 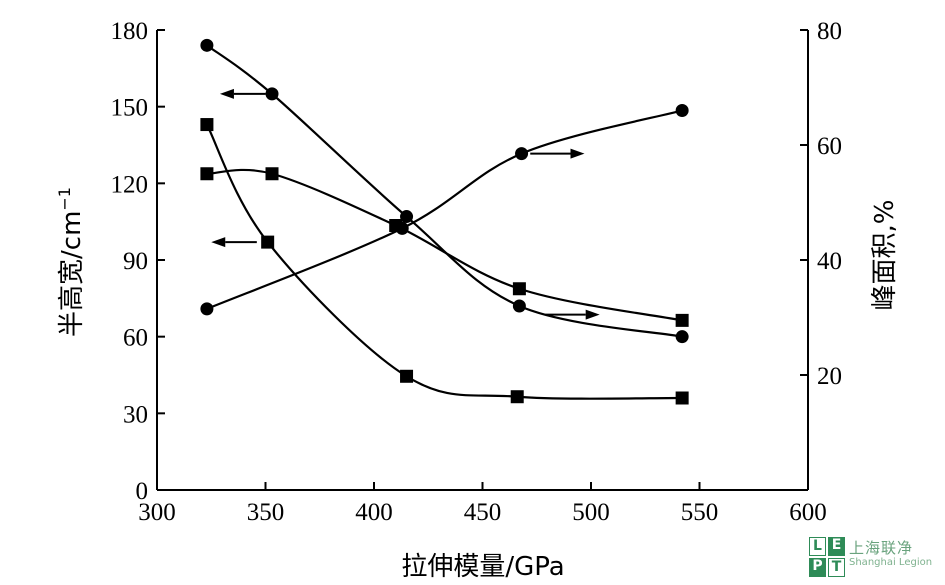 What do you see at coordinates (817, 567) in the screenshot?
I see `watermark-logo-cell: P` at bounding box center [817, 567].